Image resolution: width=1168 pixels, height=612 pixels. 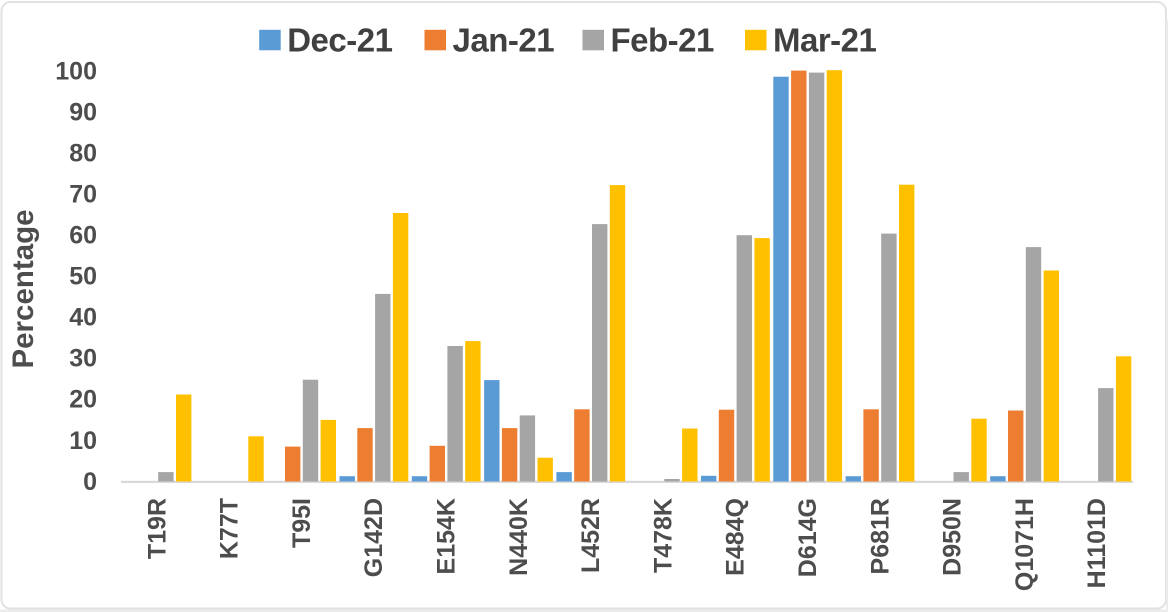 What do you see at coordinates (76, 71) in the screenshot?
I see `svg-text: 100` at bounding box center [76, 71].